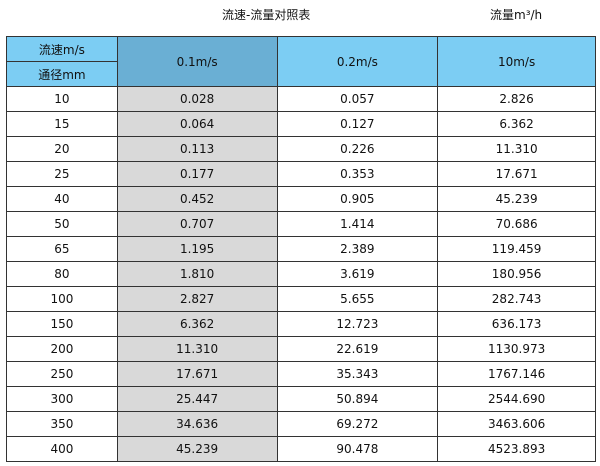 The height and width of the screenshot is (466, 600). What do you see at coordinates (516, 249) in the screenshot?
I see `flow-cell: 119.459` at bounding box center [516, 249].